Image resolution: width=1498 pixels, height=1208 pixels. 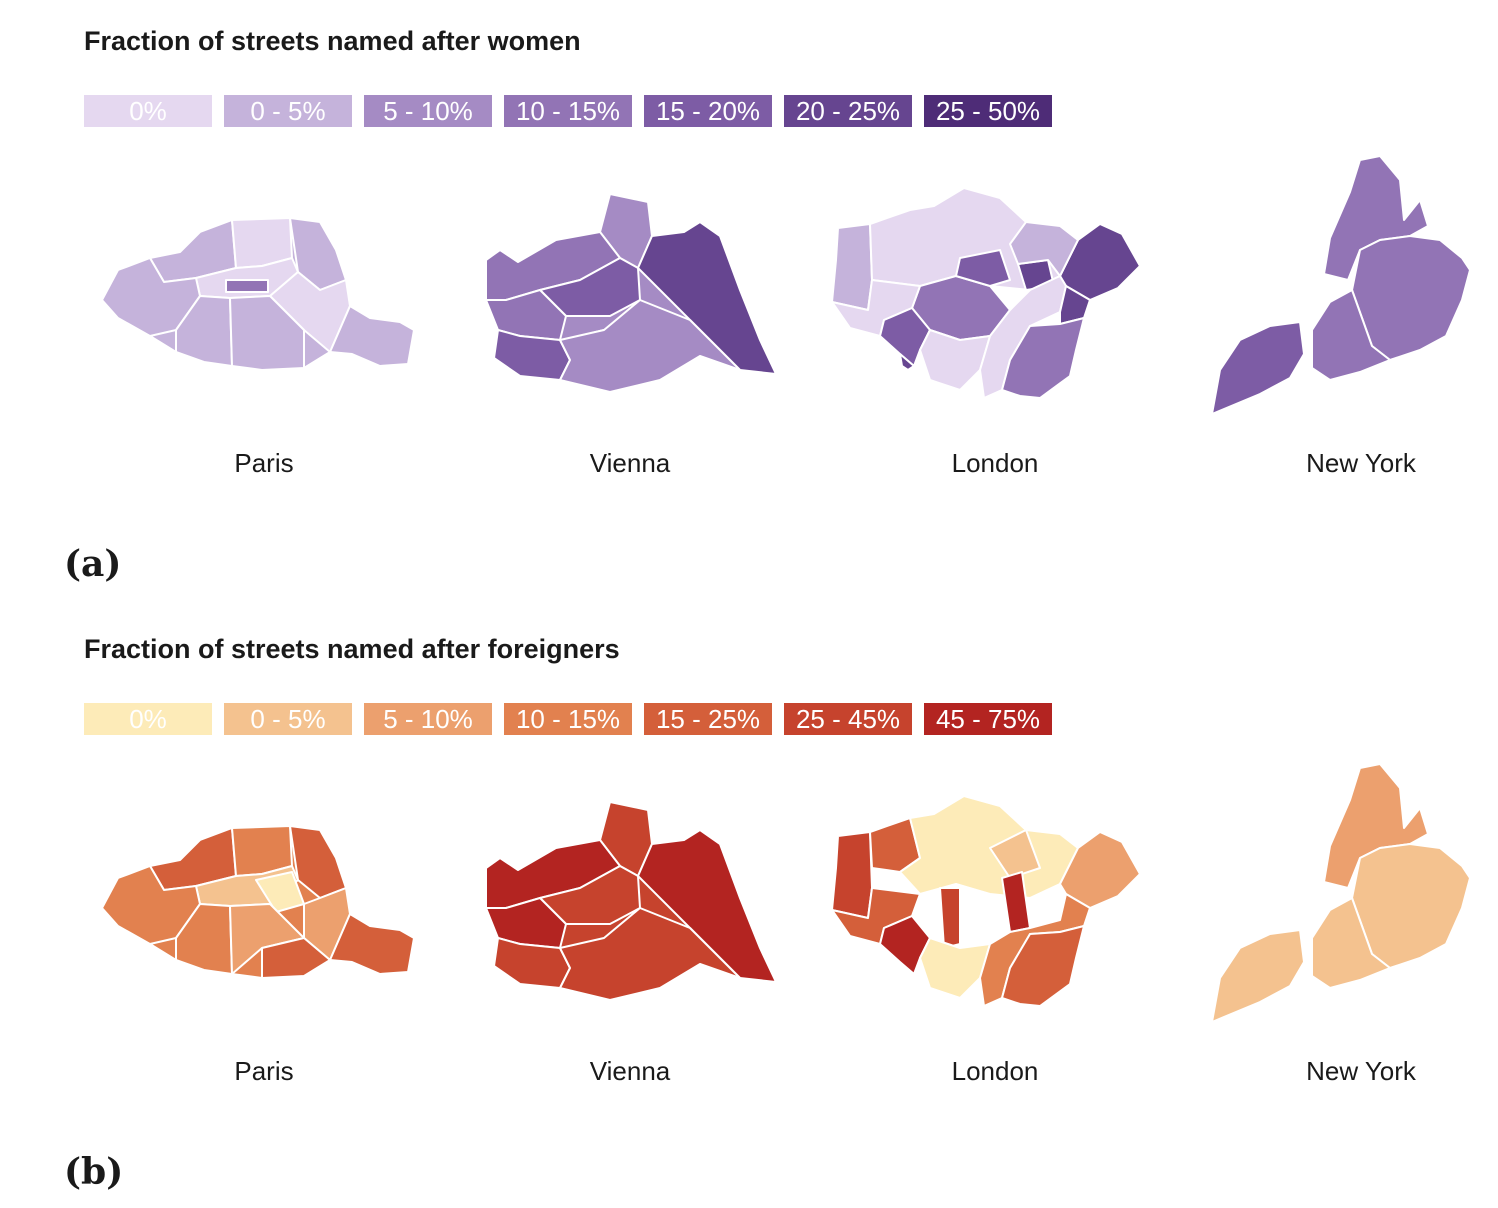 I want to click on legend-swatch: 25 - 50%, so click(x=988, y=111).